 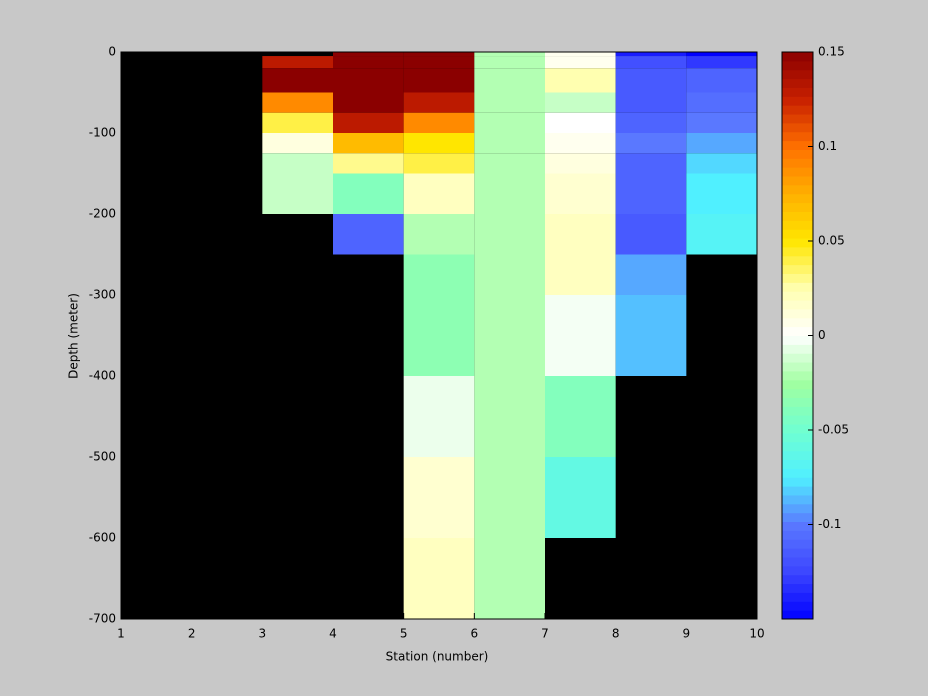 What do you see at coordinates (102, 295) in the screenshot?
I see `y-tick-label: -300` at bounding box center [102, 295].